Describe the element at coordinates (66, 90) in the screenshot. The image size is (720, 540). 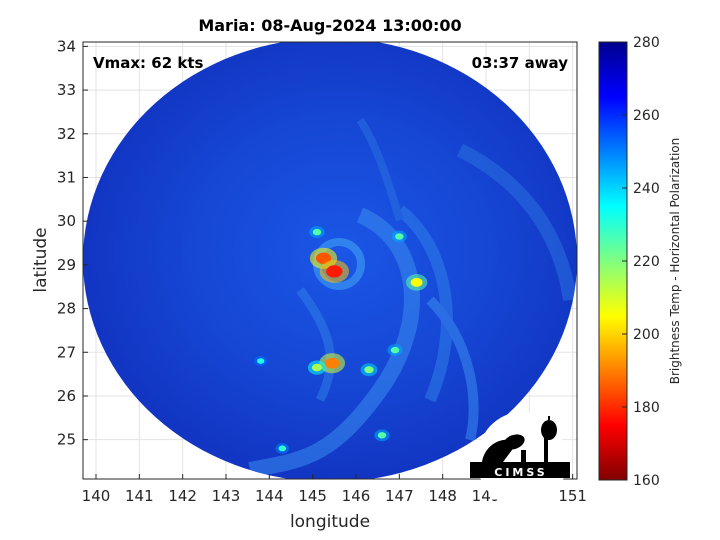
I see `y-tick-label: 33` at that location.